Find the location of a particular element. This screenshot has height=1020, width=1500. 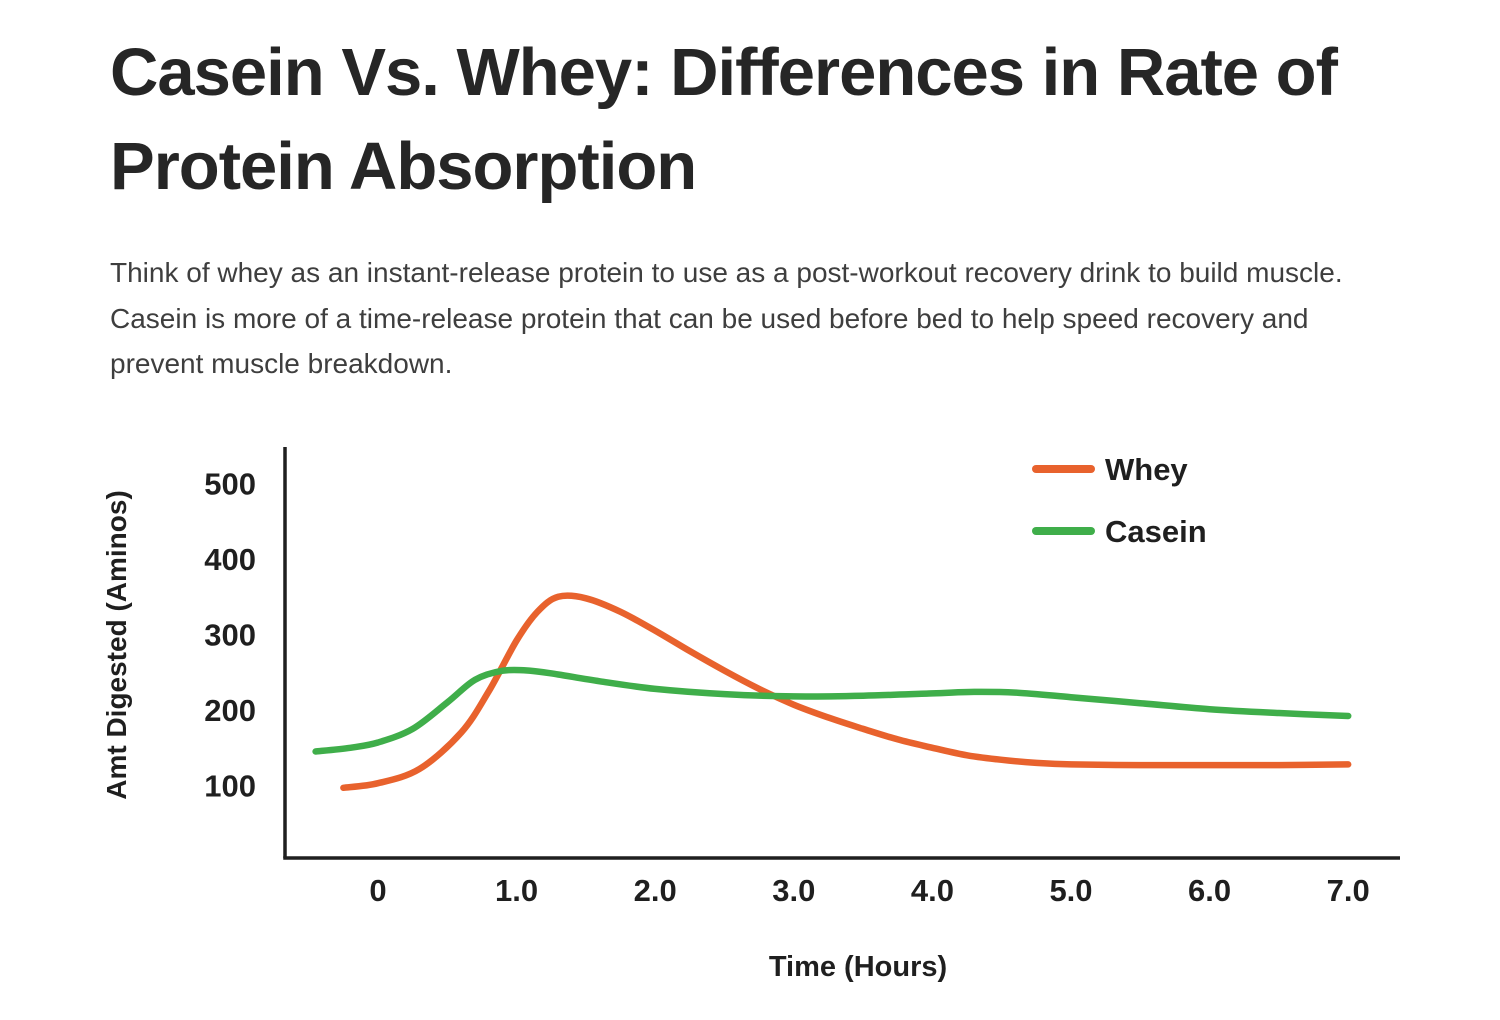

series-line-casein is located at coordinates (832, 711).